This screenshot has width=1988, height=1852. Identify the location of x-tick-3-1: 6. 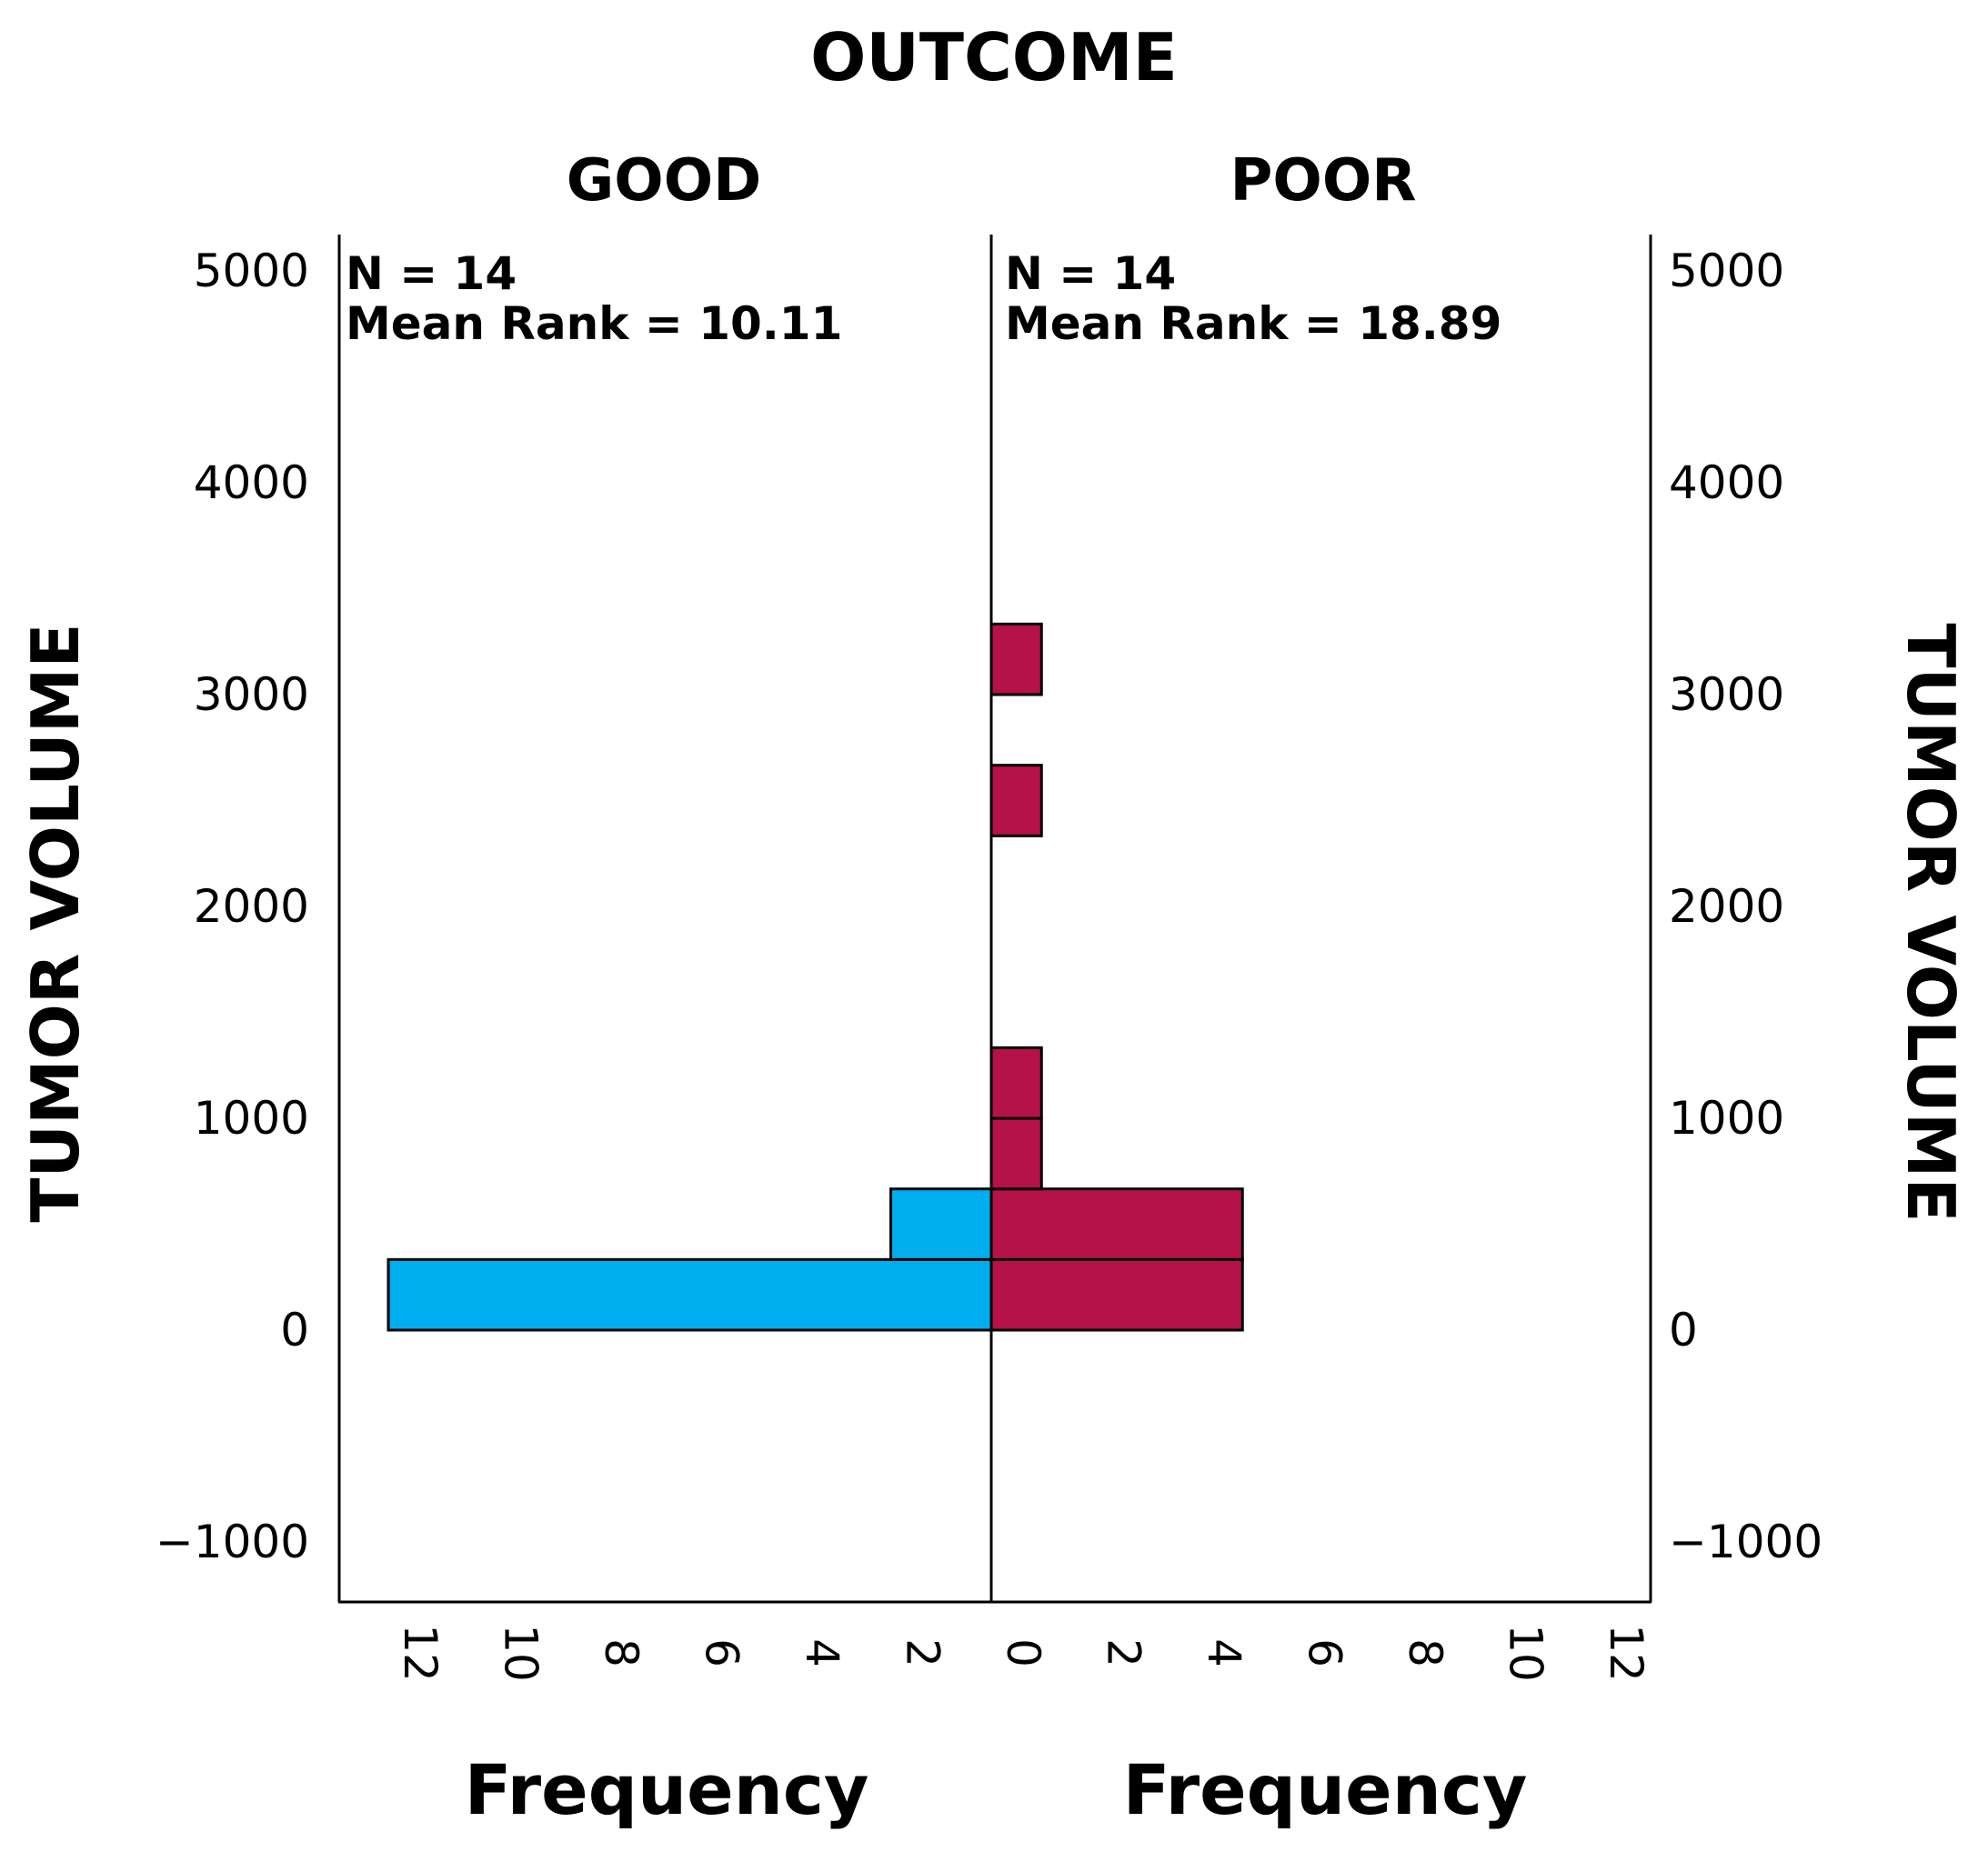
(1325, 1652).